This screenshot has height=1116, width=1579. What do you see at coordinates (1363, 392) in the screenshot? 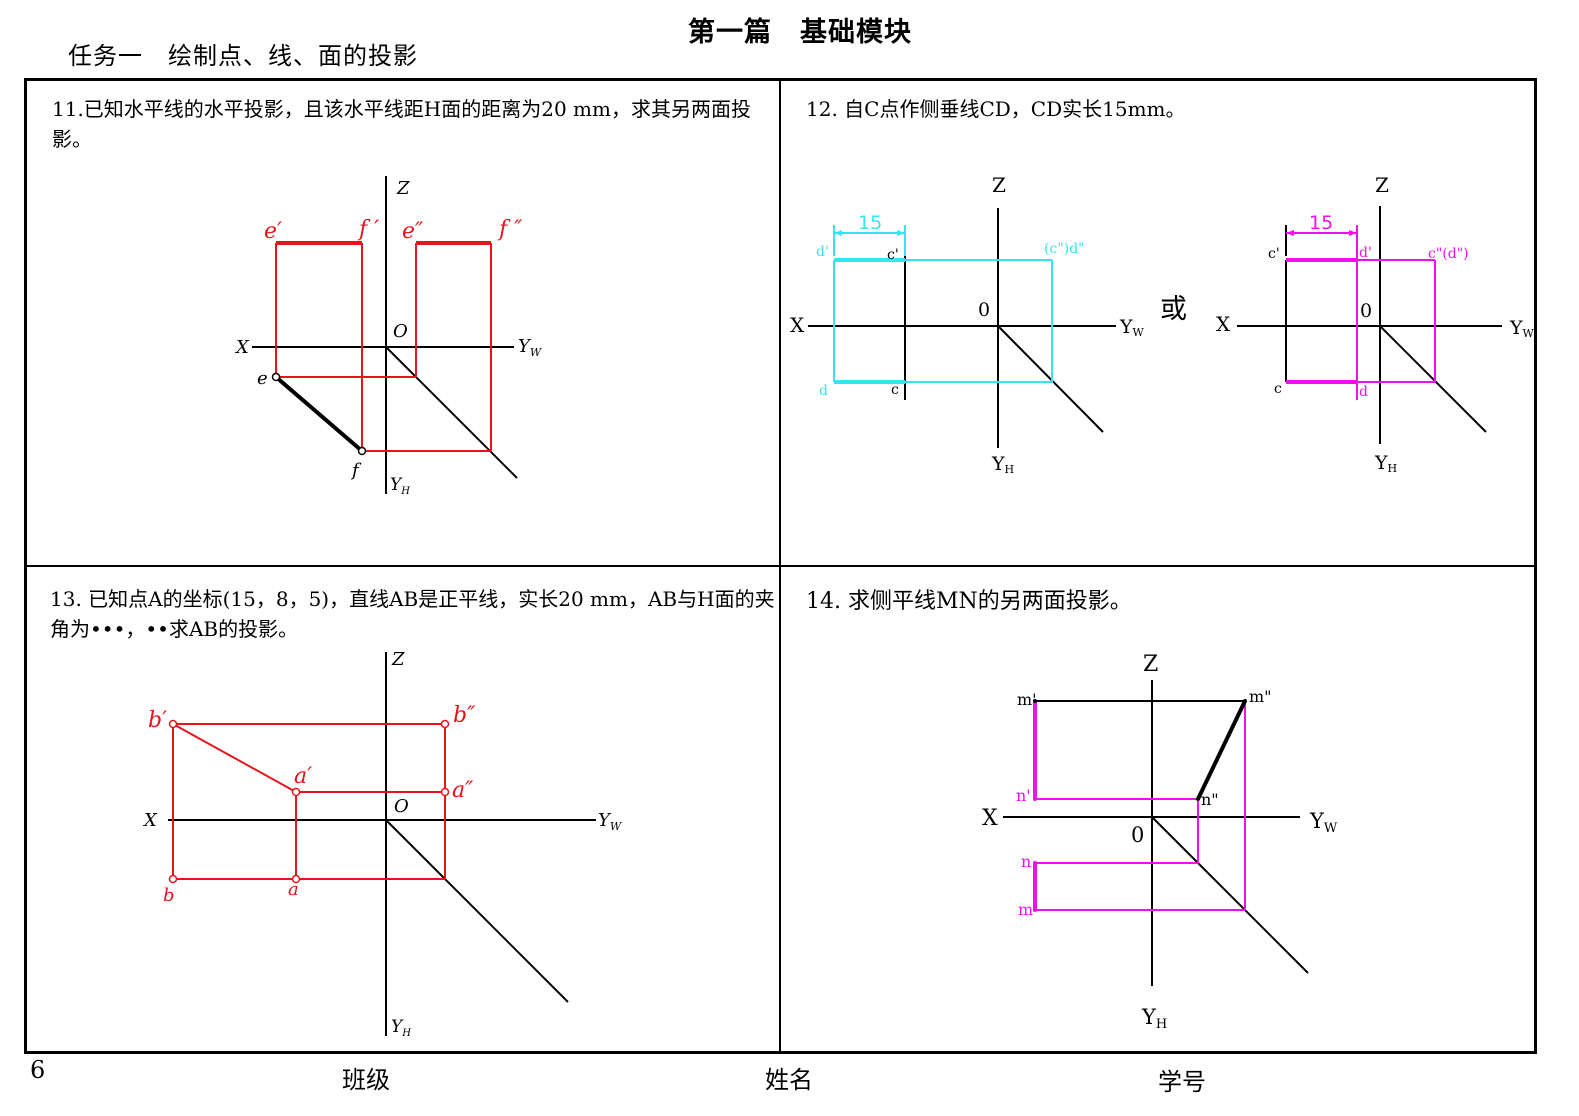
I see `p12-right-d: d` at bounding box center [1363, 392].